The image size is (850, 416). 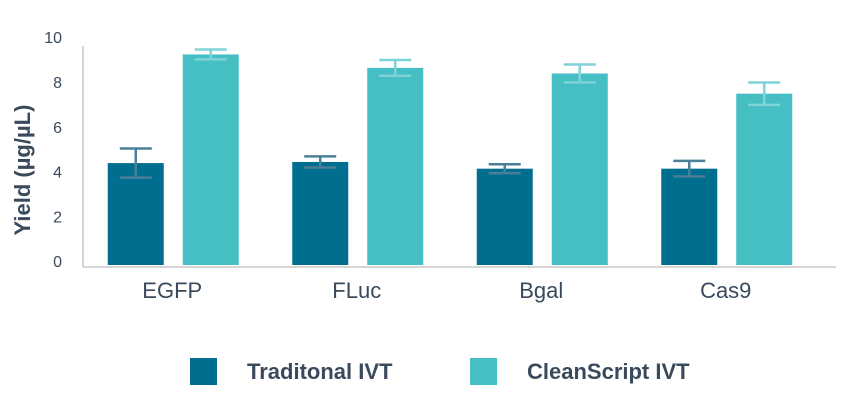 What do you see at coordinates (172, 290) in the screenshot?
I see `x-tick-label: EGFP` at bounding box center [172, 290].